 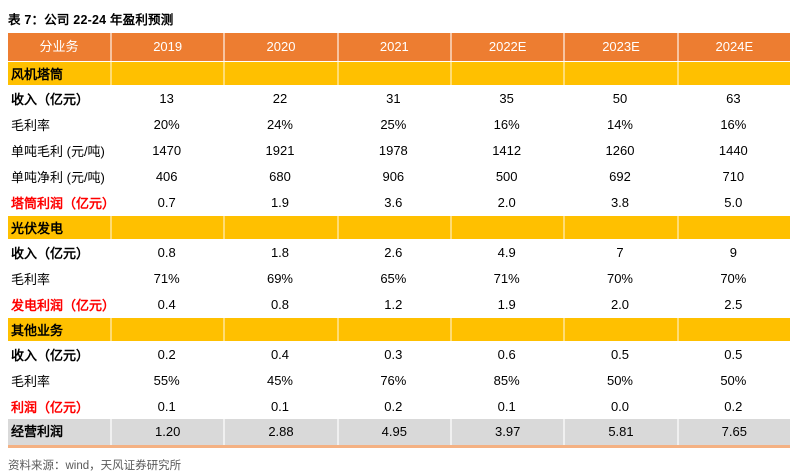 What do you see at coordinates (620, 304) in the screenshot?
I see `cell-value: 2.0` at bounding box center [620, 304].